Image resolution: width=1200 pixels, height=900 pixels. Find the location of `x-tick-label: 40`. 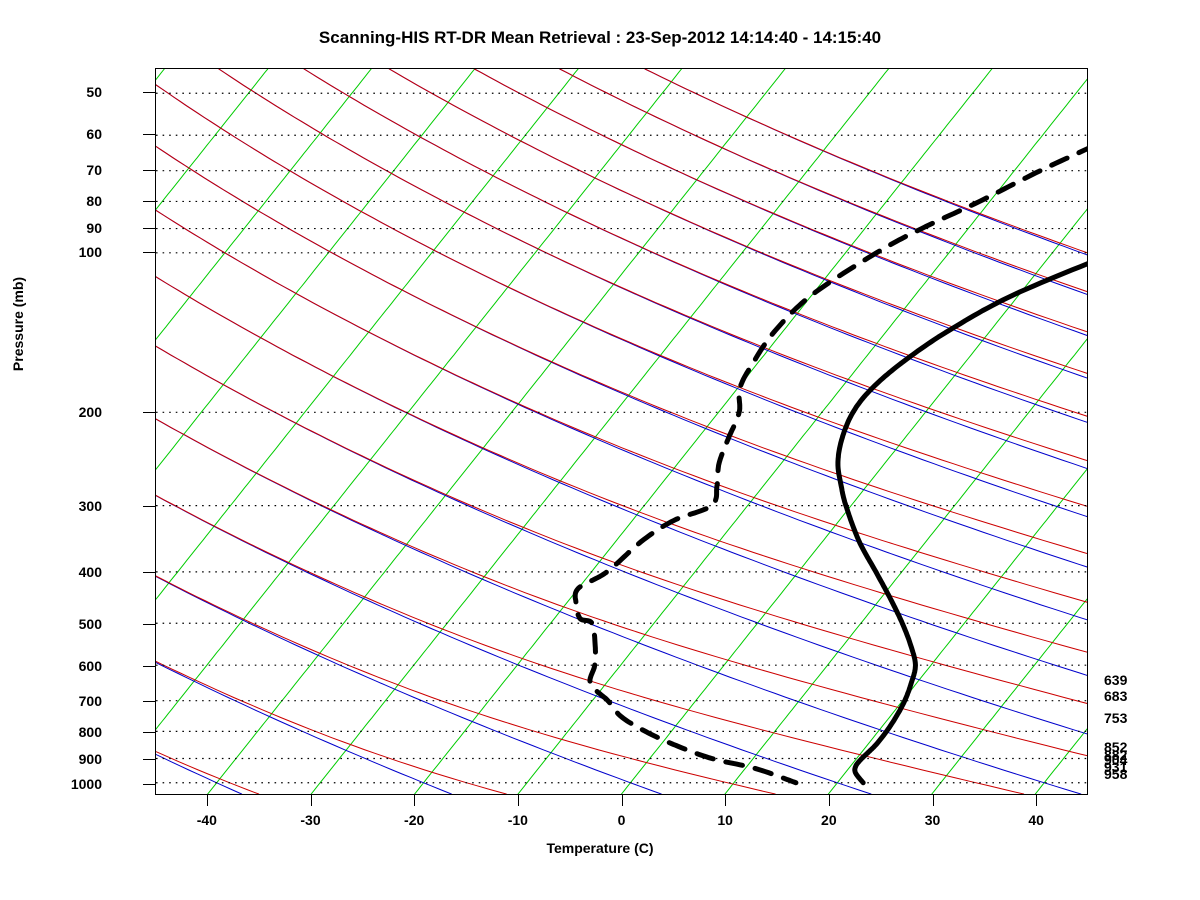

x-tick-label: 40 is located at coordinates (1036, 820).